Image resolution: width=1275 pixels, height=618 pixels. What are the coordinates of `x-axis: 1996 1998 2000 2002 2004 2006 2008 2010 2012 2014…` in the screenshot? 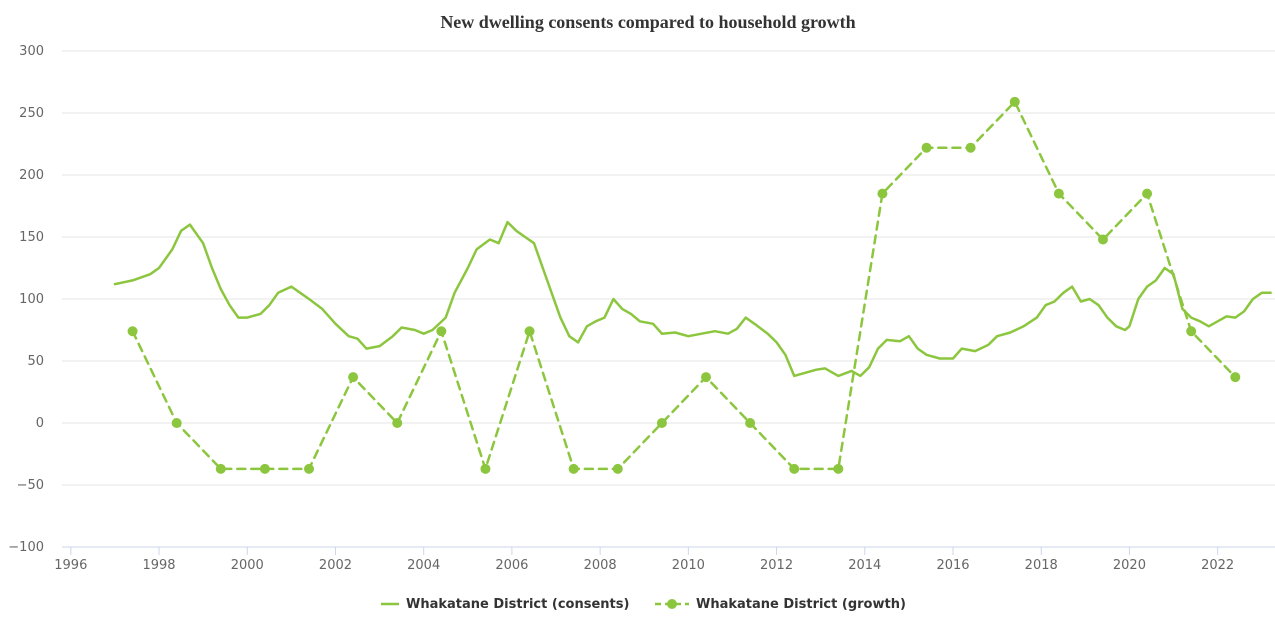 It's located at (664, 559).